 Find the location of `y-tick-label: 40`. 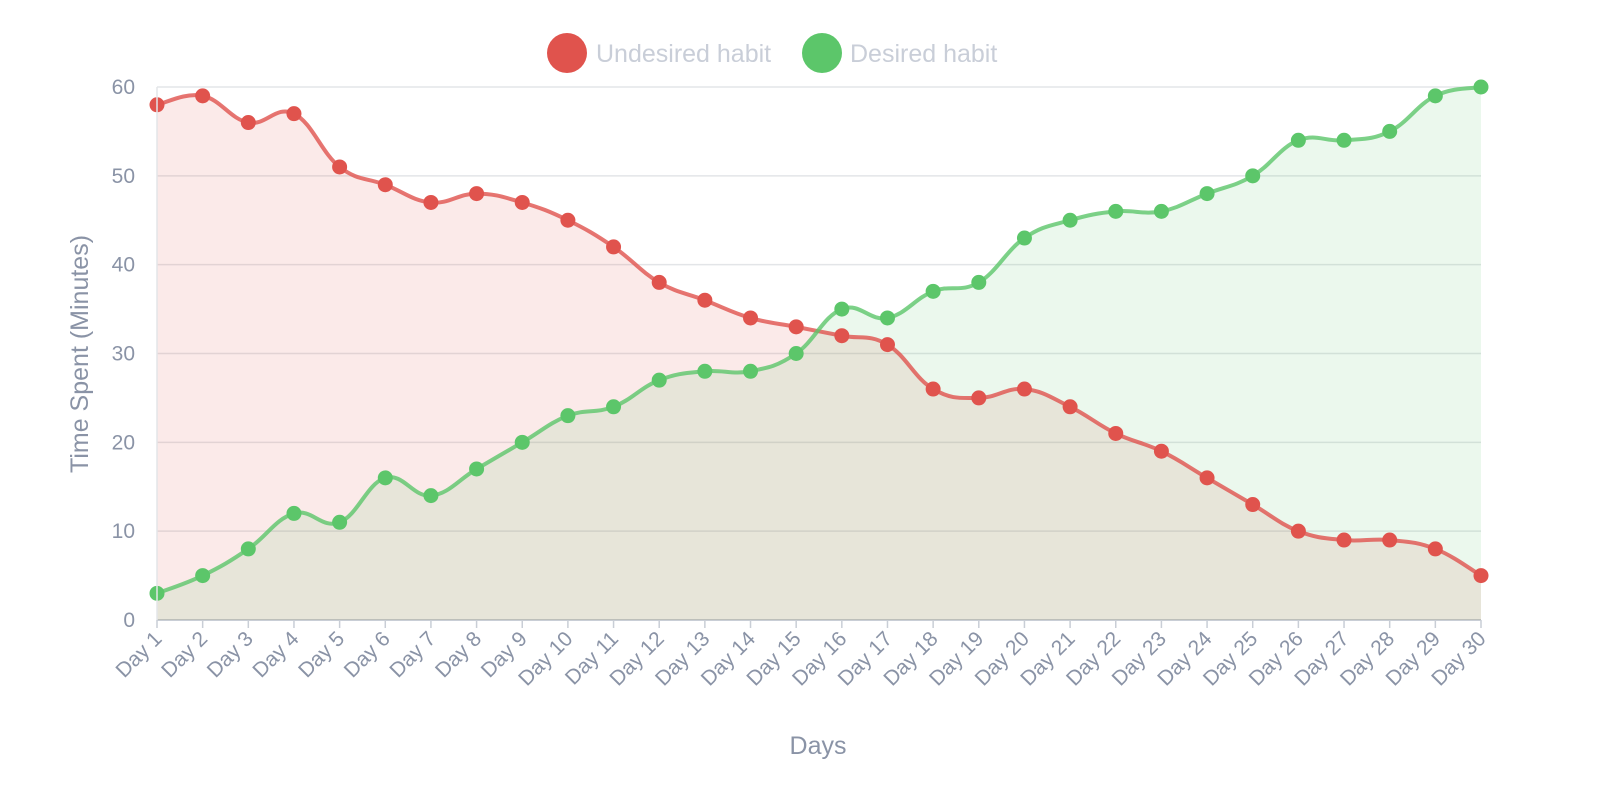

y-tick-label: 40 is located at coordinates (123, 265).